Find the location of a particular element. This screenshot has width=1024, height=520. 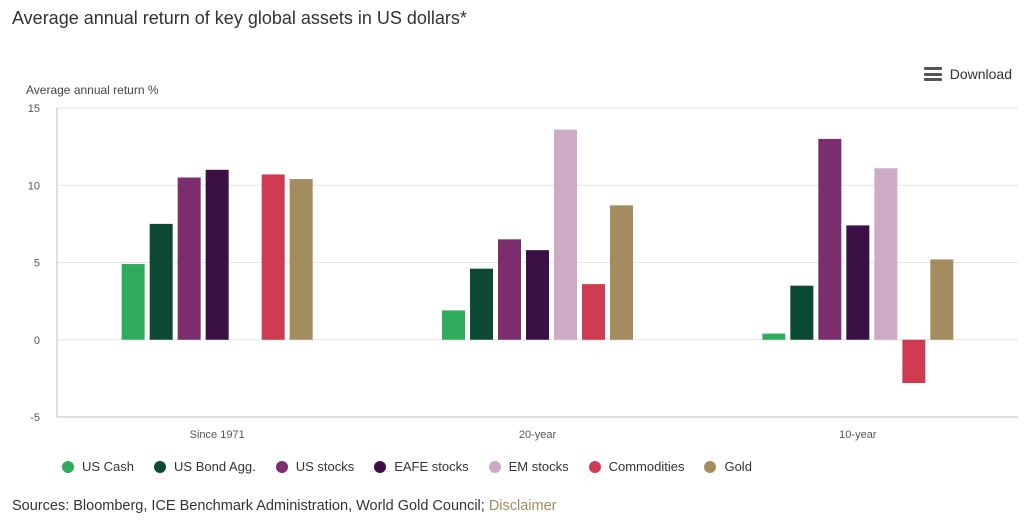

legend-item: EM stocks is located at coordinates (528, 466).